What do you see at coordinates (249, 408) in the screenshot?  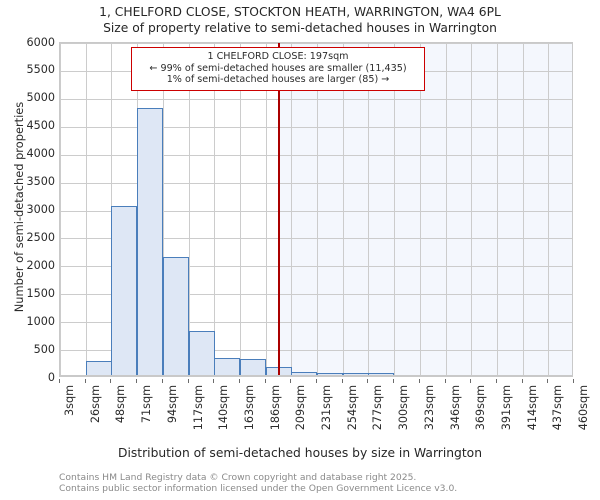 I see `x-tick-label: 163sqm` at bounding box center [249, 408].